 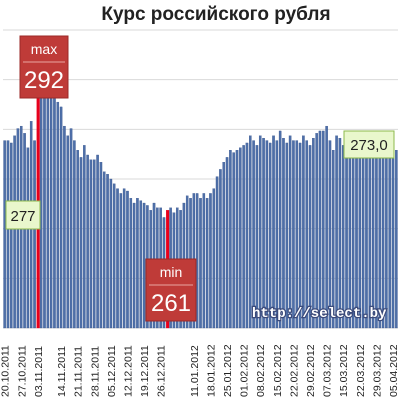 I want to click on x-tick-label: 27.10.2011, so click(x=22, y=371).